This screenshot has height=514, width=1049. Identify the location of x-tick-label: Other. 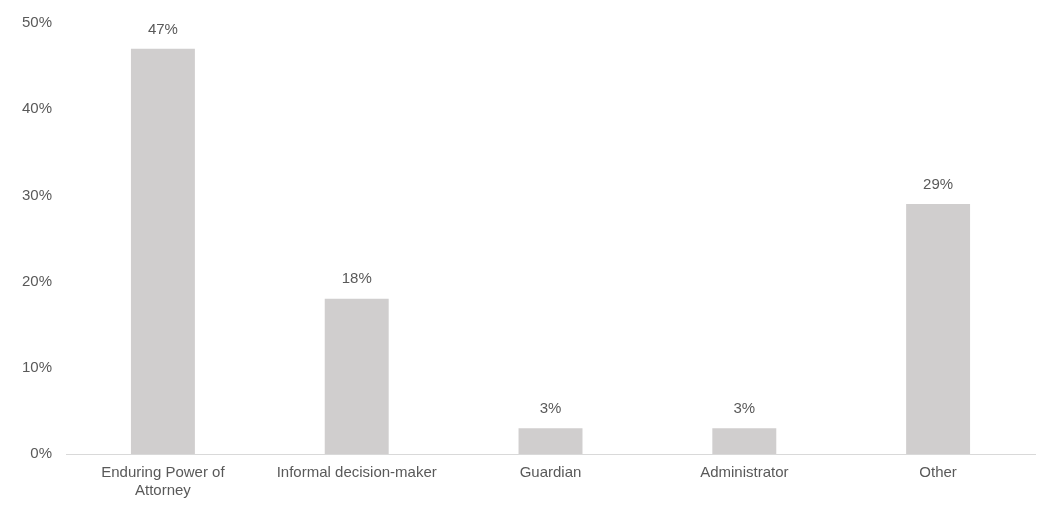
(938, 472).